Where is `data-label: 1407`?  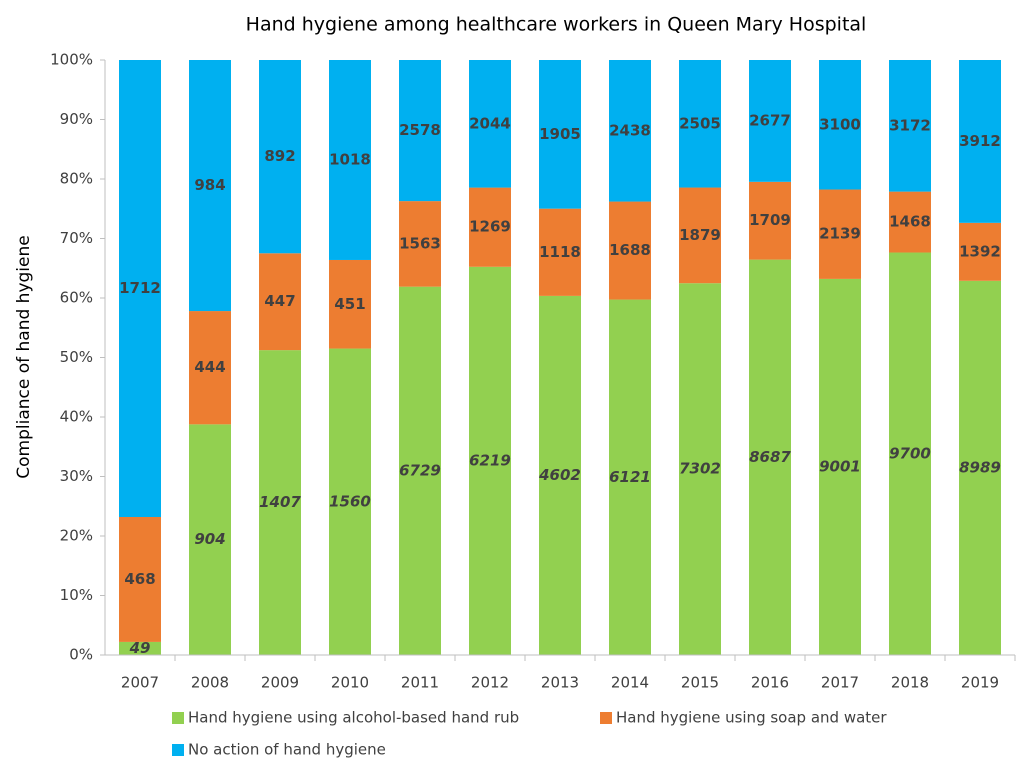 data-label: 1407 is located at coordinates (280, 502).